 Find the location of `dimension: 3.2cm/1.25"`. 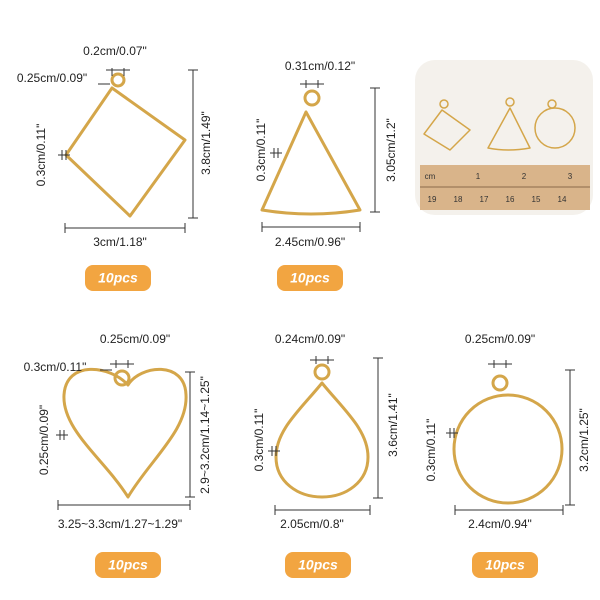

dimension: 3.2cm/1.25" is located at coordinates (584, 440).